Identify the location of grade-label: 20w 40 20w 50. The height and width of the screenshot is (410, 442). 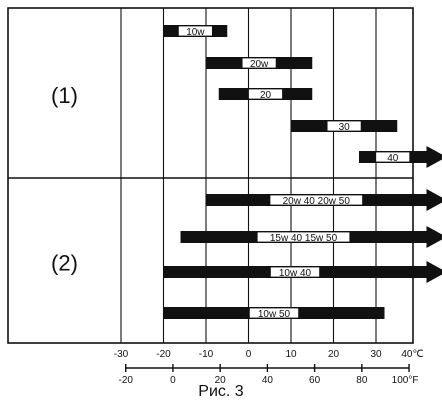
(317, 201).